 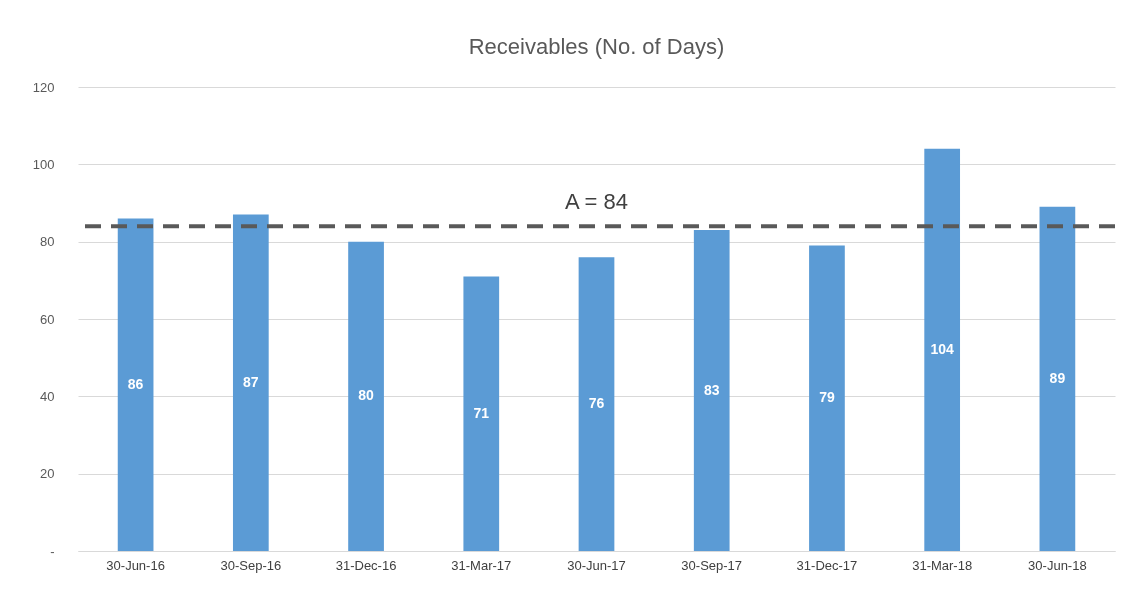 What do you see at coordinates (596, 46) in the screenshot?
I see `chart-title: Receivables (No. of Days)` at bounding box center [596, 46].